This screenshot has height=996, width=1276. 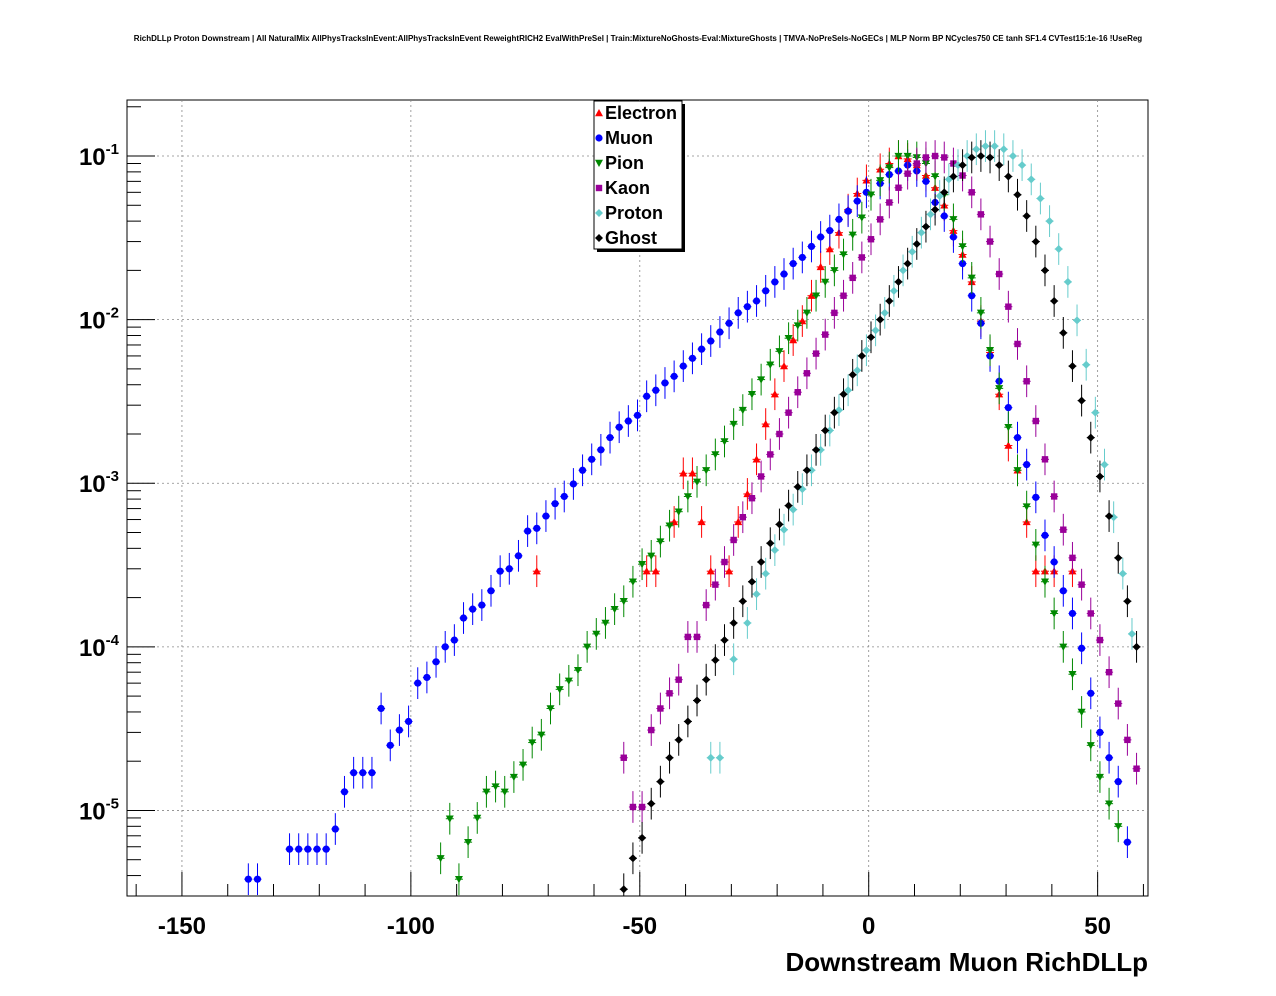 I want to click on y-tick-label: 10⁻⁴, so click(x=99, y=647).